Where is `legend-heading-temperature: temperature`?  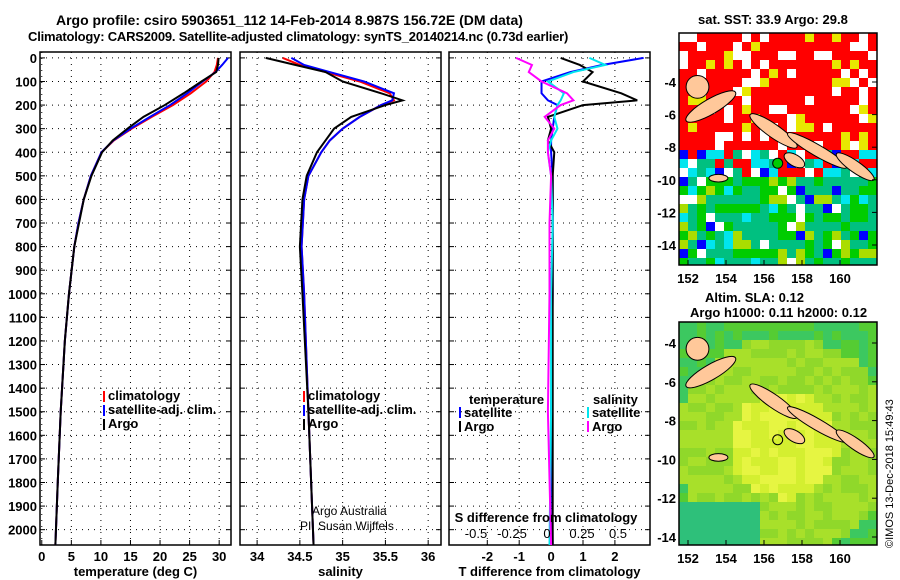
legend-heading-temperature: temperature is located at coordinates (506, 399).